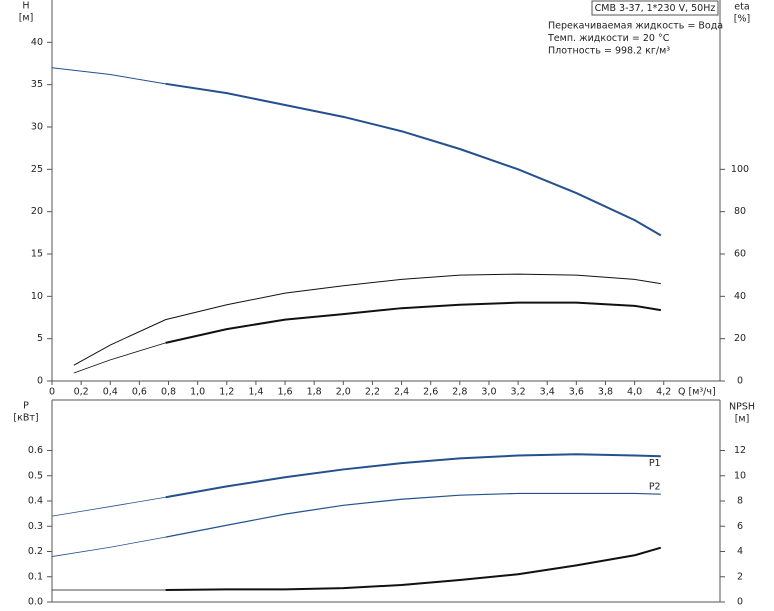 The image size is (774, 611). What do you see at coordinates (40, 338) in the screenshot?
I see `y-tick-label: 5` at bounding box center [40, 338].